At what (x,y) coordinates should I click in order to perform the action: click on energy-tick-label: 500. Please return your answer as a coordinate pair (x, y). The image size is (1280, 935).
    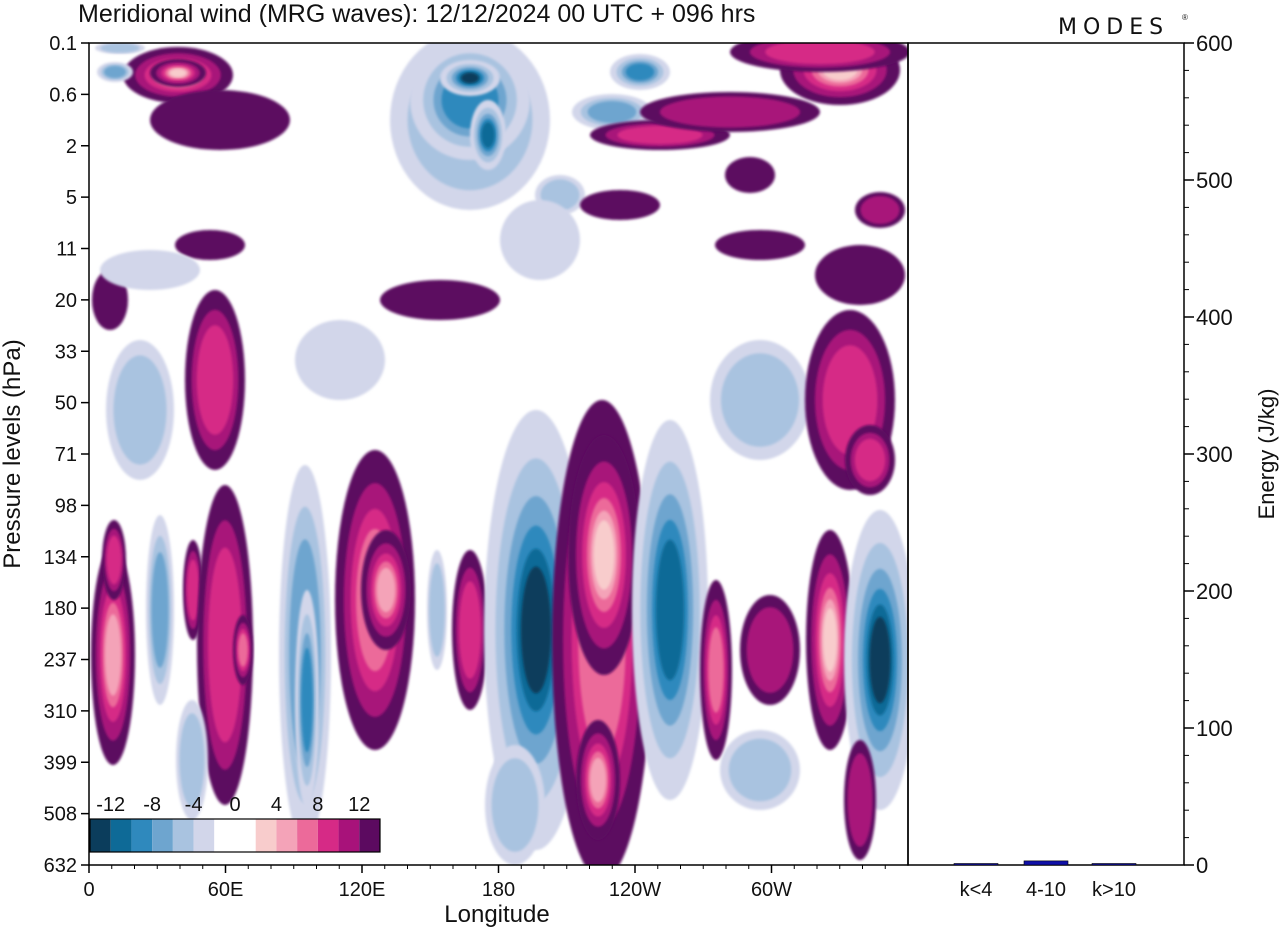
    Looking at the image, I should click on (1214, 180).